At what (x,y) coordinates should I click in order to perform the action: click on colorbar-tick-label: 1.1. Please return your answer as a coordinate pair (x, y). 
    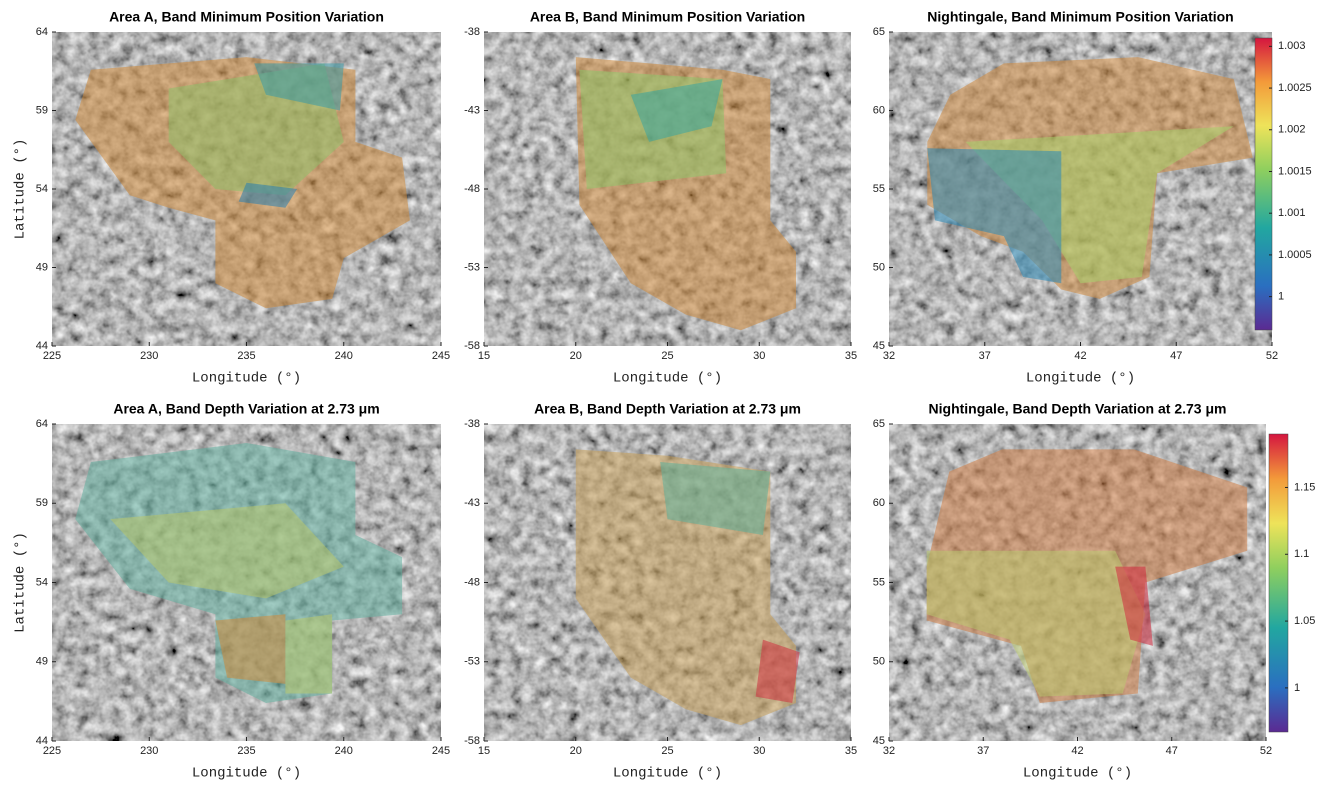
    Looking at the image, I should click on (1301, 554).